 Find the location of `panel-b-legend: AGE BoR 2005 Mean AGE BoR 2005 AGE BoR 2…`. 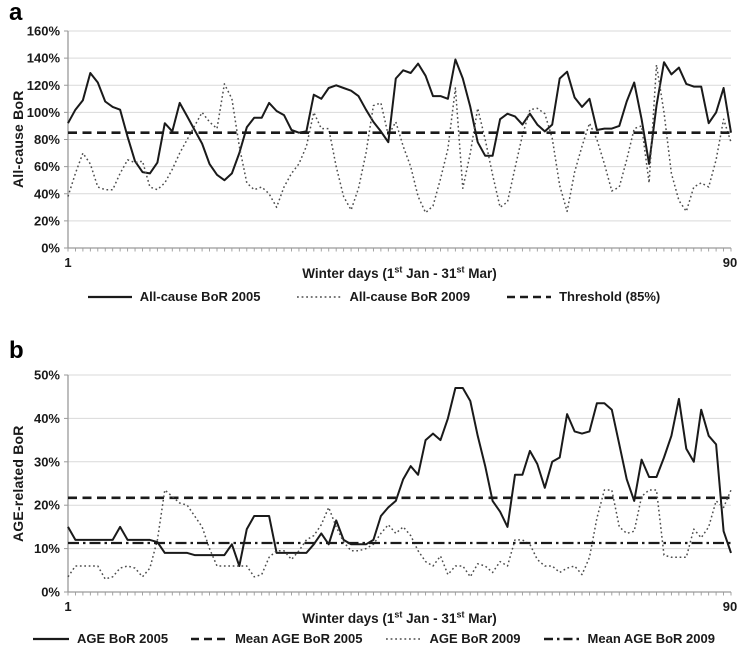

panel-b-legend: AGE BoR 2005 Mean AGE BoR 2005 AGE BoR 2… is located at coordinates (373, 638).